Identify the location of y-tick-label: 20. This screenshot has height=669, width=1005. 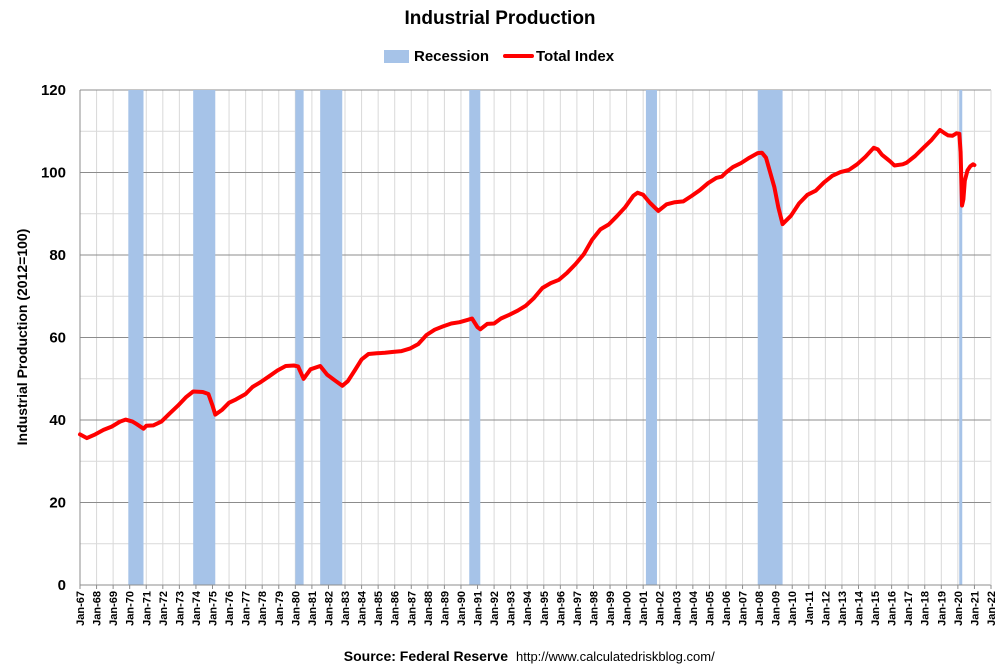
(57, 503).